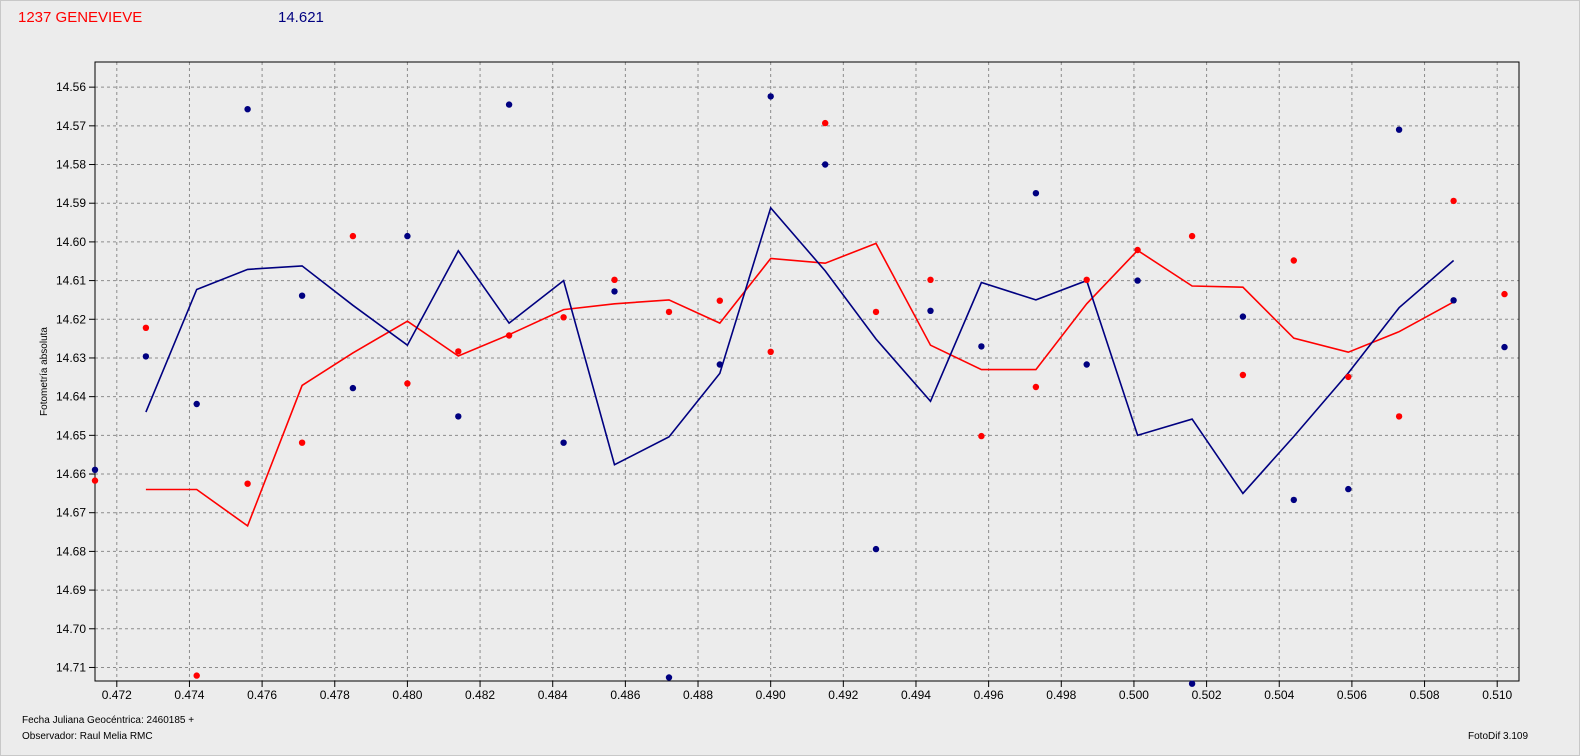 Image resolution: width=1580 pixels, height=756 pixels. What do you see at coordinates (1497, 695) in the screenshot?
I see `x-tick-label: 0.510` at bounding box center [1497, 695].